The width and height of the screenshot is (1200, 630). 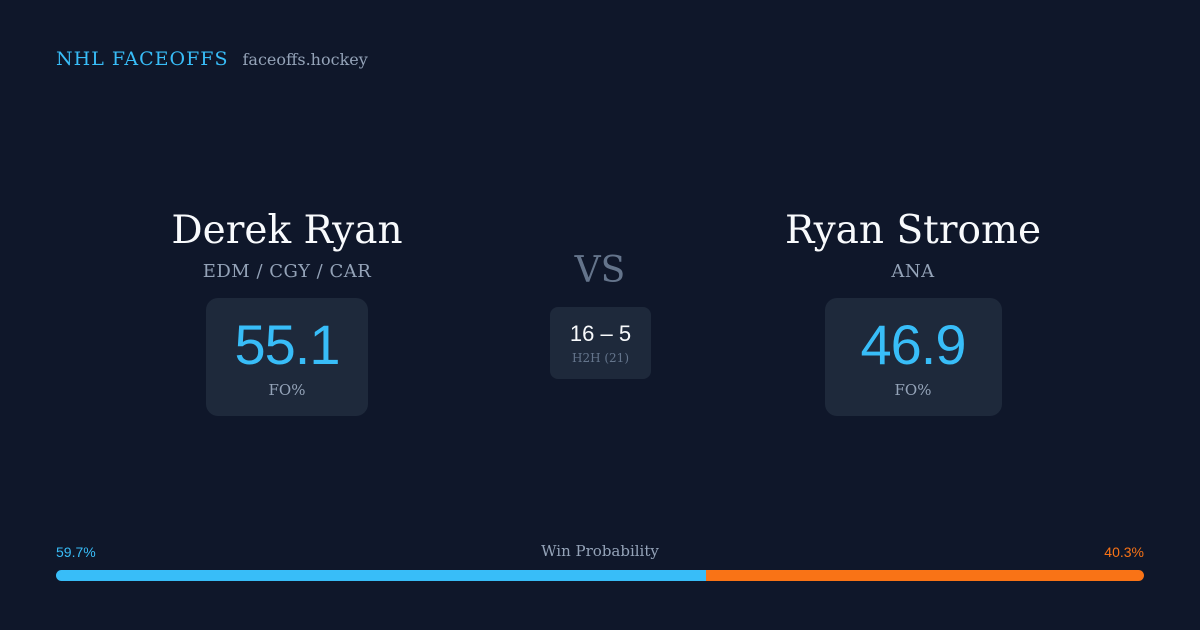 I want to click on win-probability-right-label: 40.3%, so click(x=1124, y=552).